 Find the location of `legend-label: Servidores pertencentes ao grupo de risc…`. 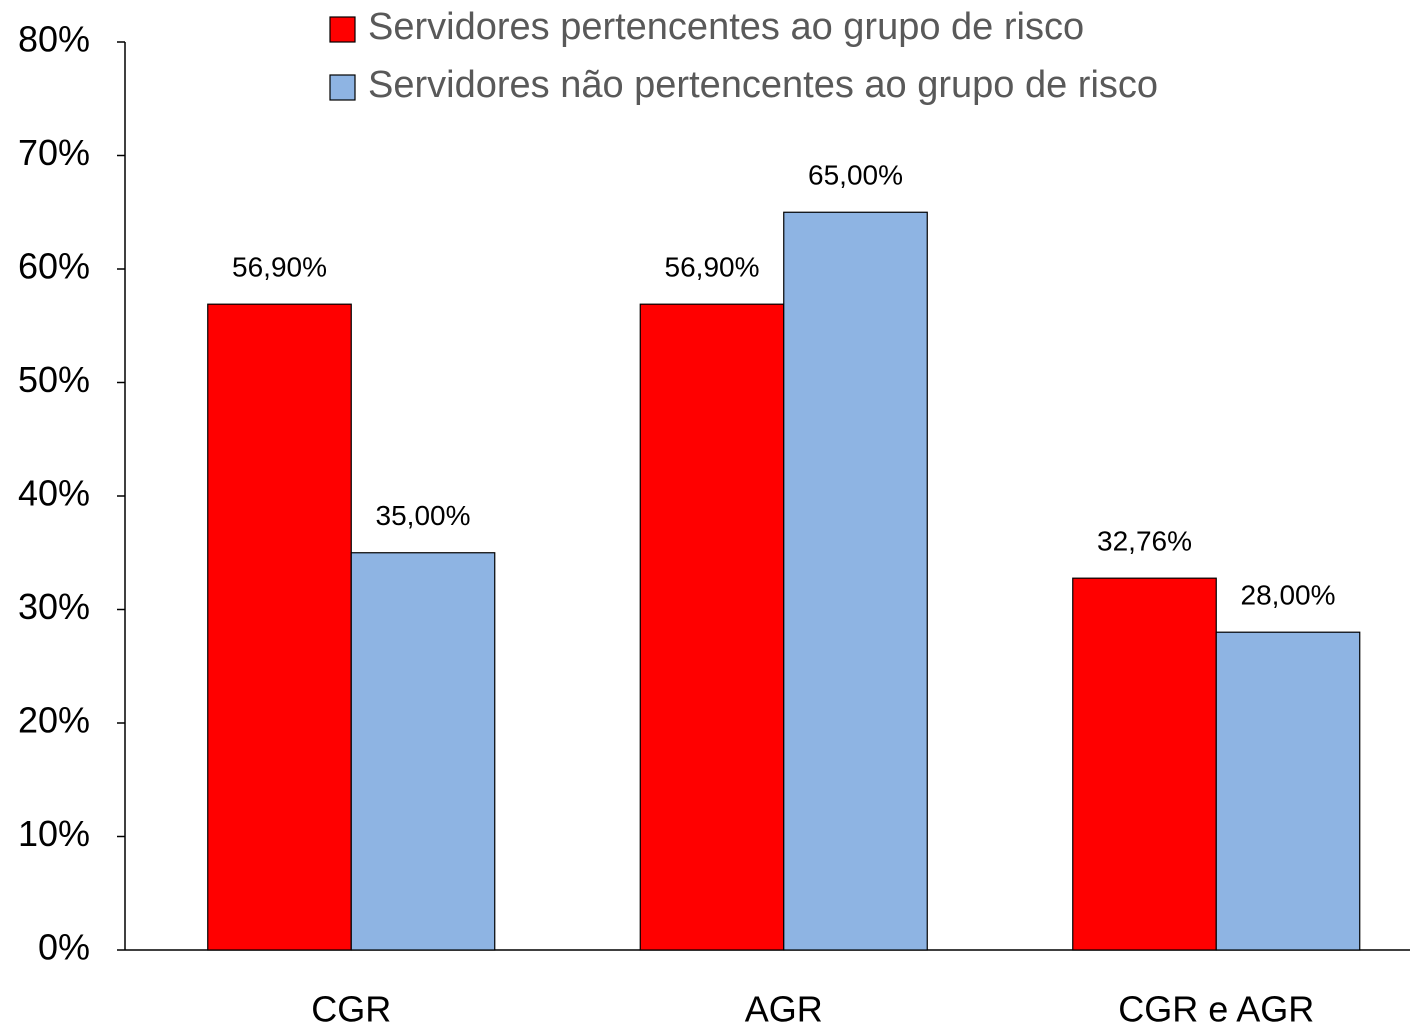

legend-label: Servidores pertencentes ao grupo de risc… is located at coordinates (726, 27).